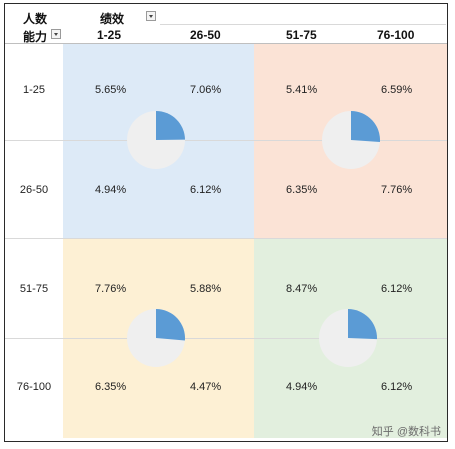 The image size is (455, 449). Describe the element at coordinates (301, 35) in the screenshot. I see `col-header-3: 51-75` at that location.